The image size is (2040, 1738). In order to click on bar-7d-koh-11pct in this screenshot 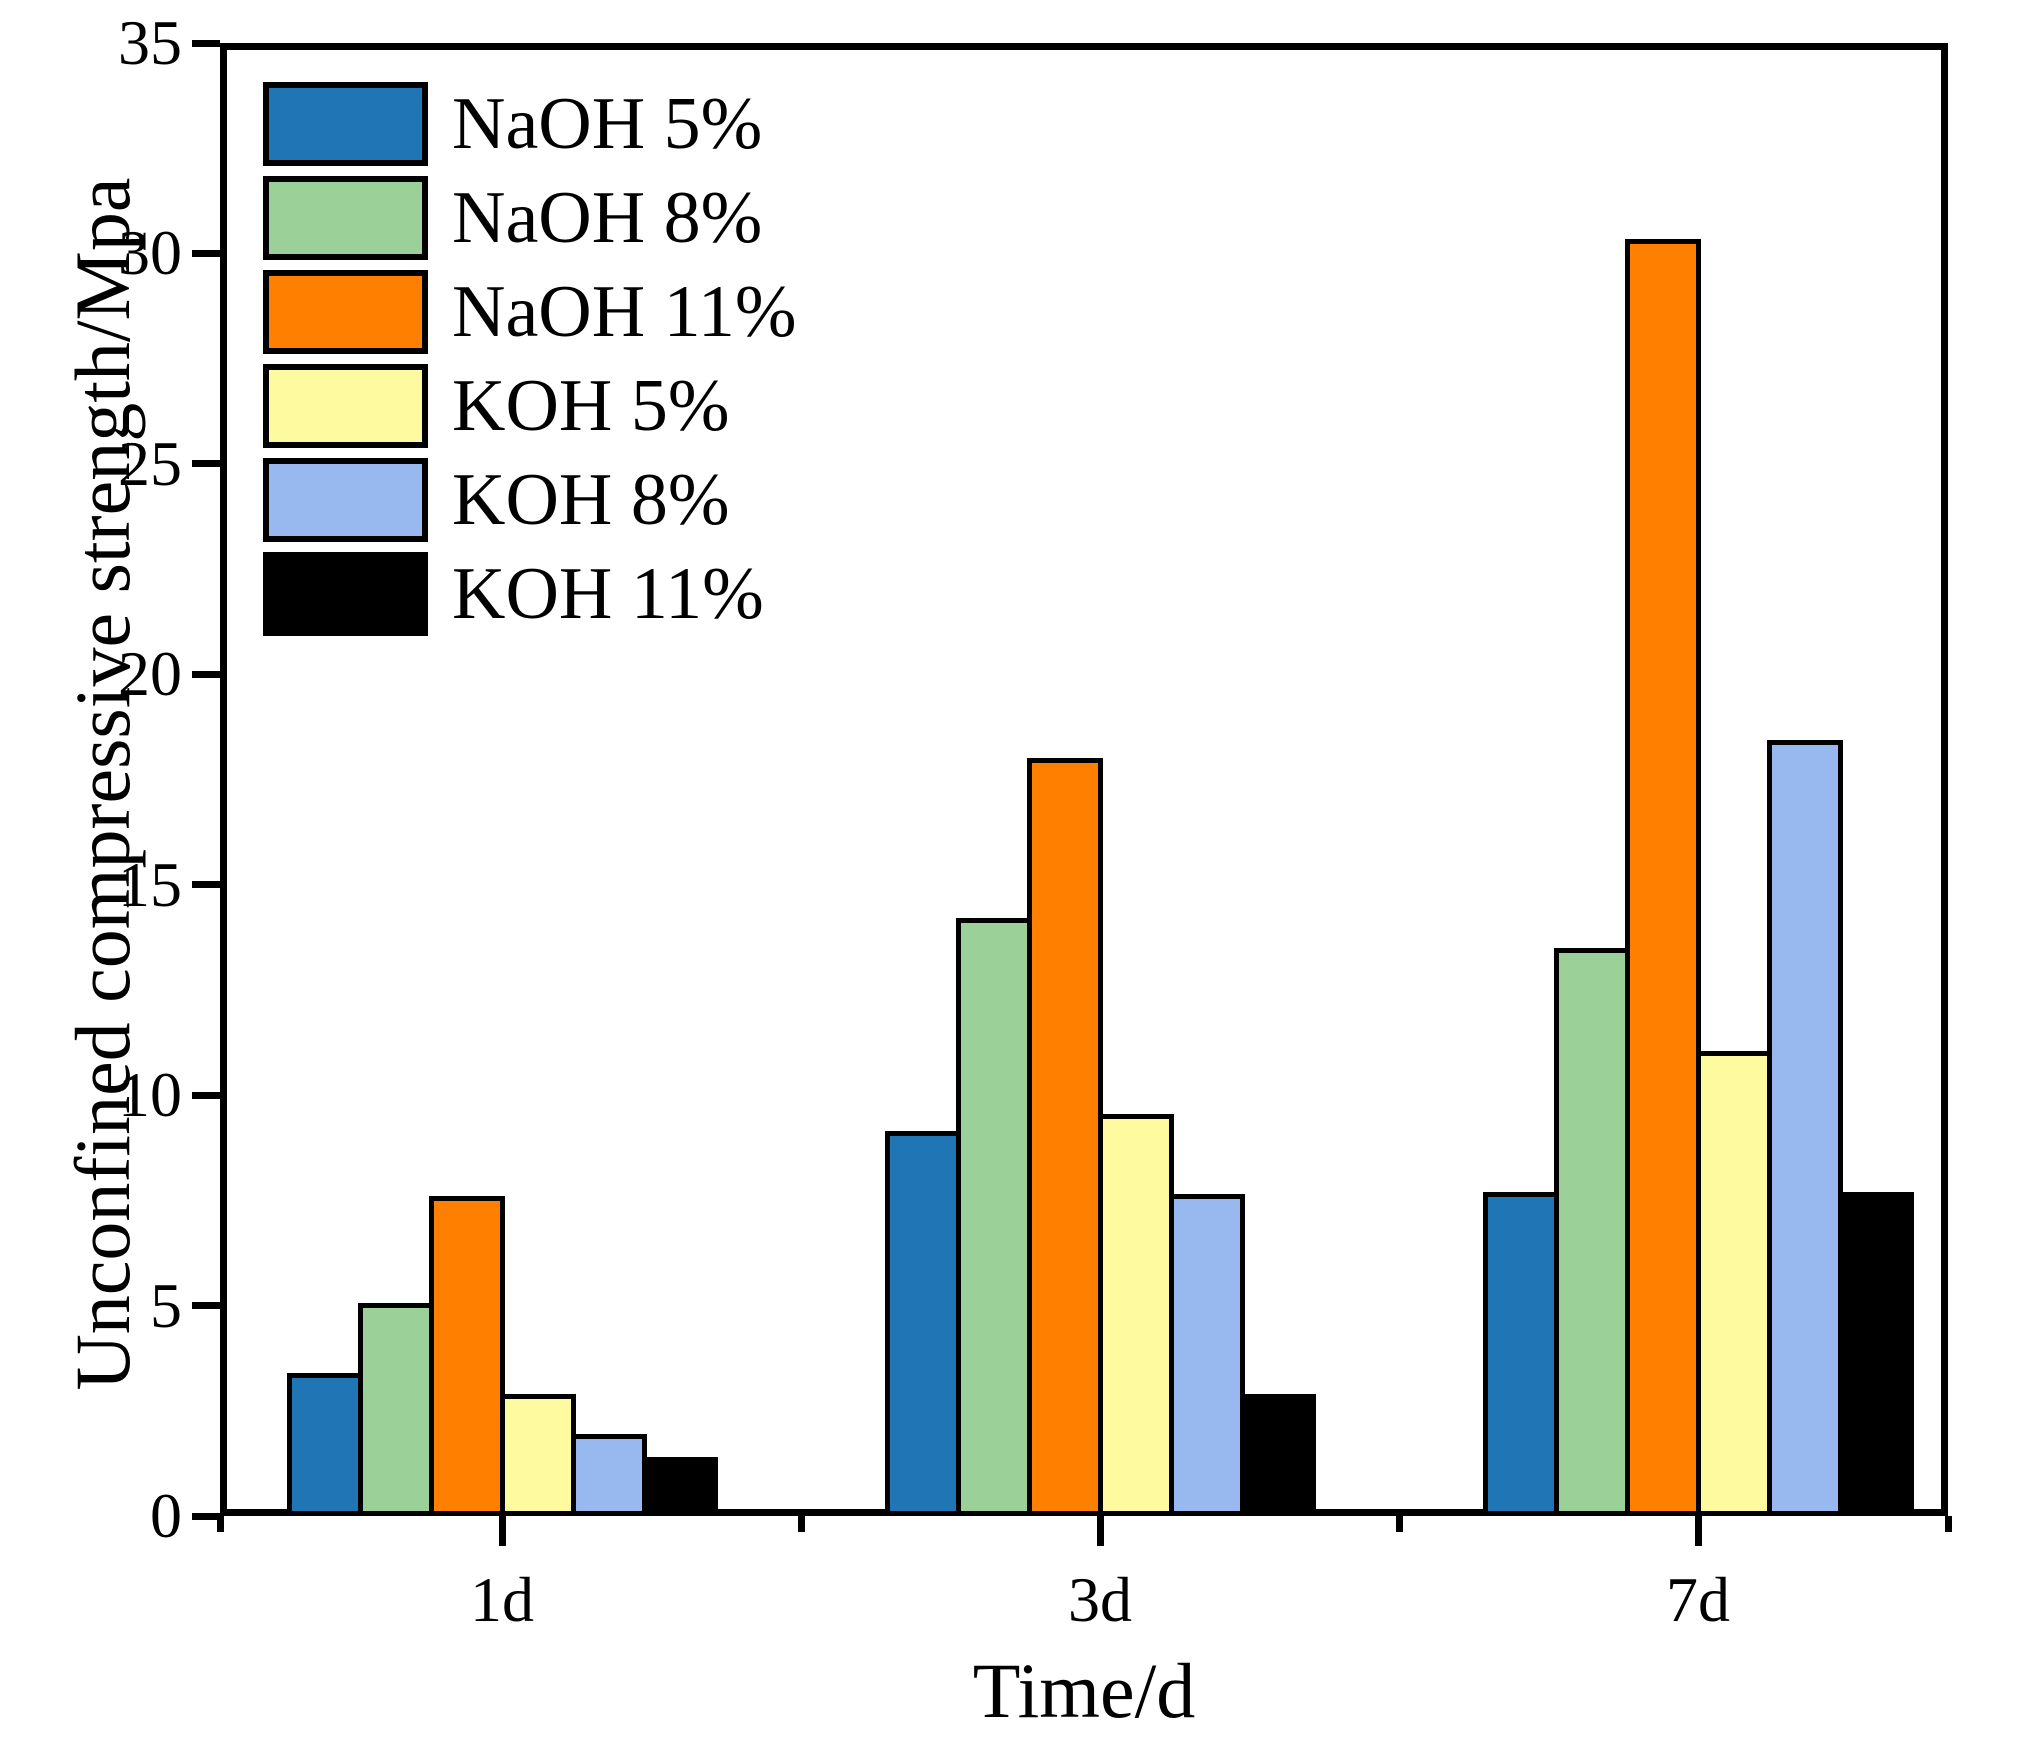, I will do `click(1875, 1353)`.